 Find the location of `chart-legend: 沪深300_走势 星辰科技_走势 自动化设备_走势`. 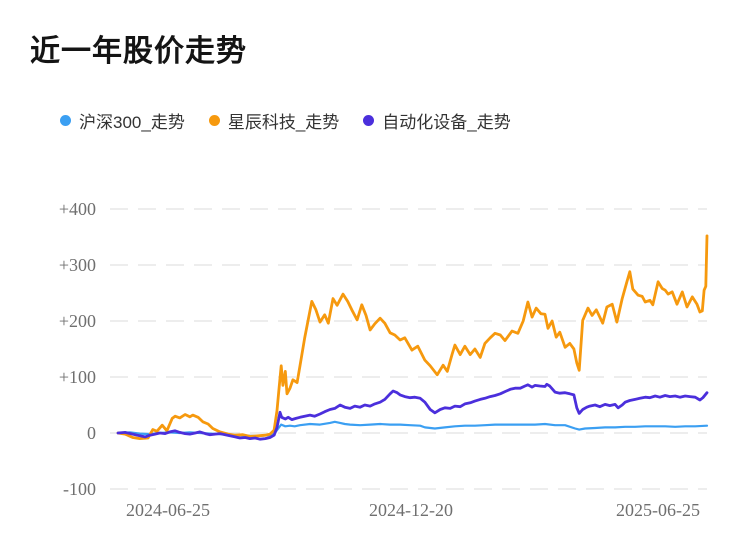

chart-legend: 沪深300_走势 星辰科技_走势 自动化设备_走势 is located at coordinates (285, 120).